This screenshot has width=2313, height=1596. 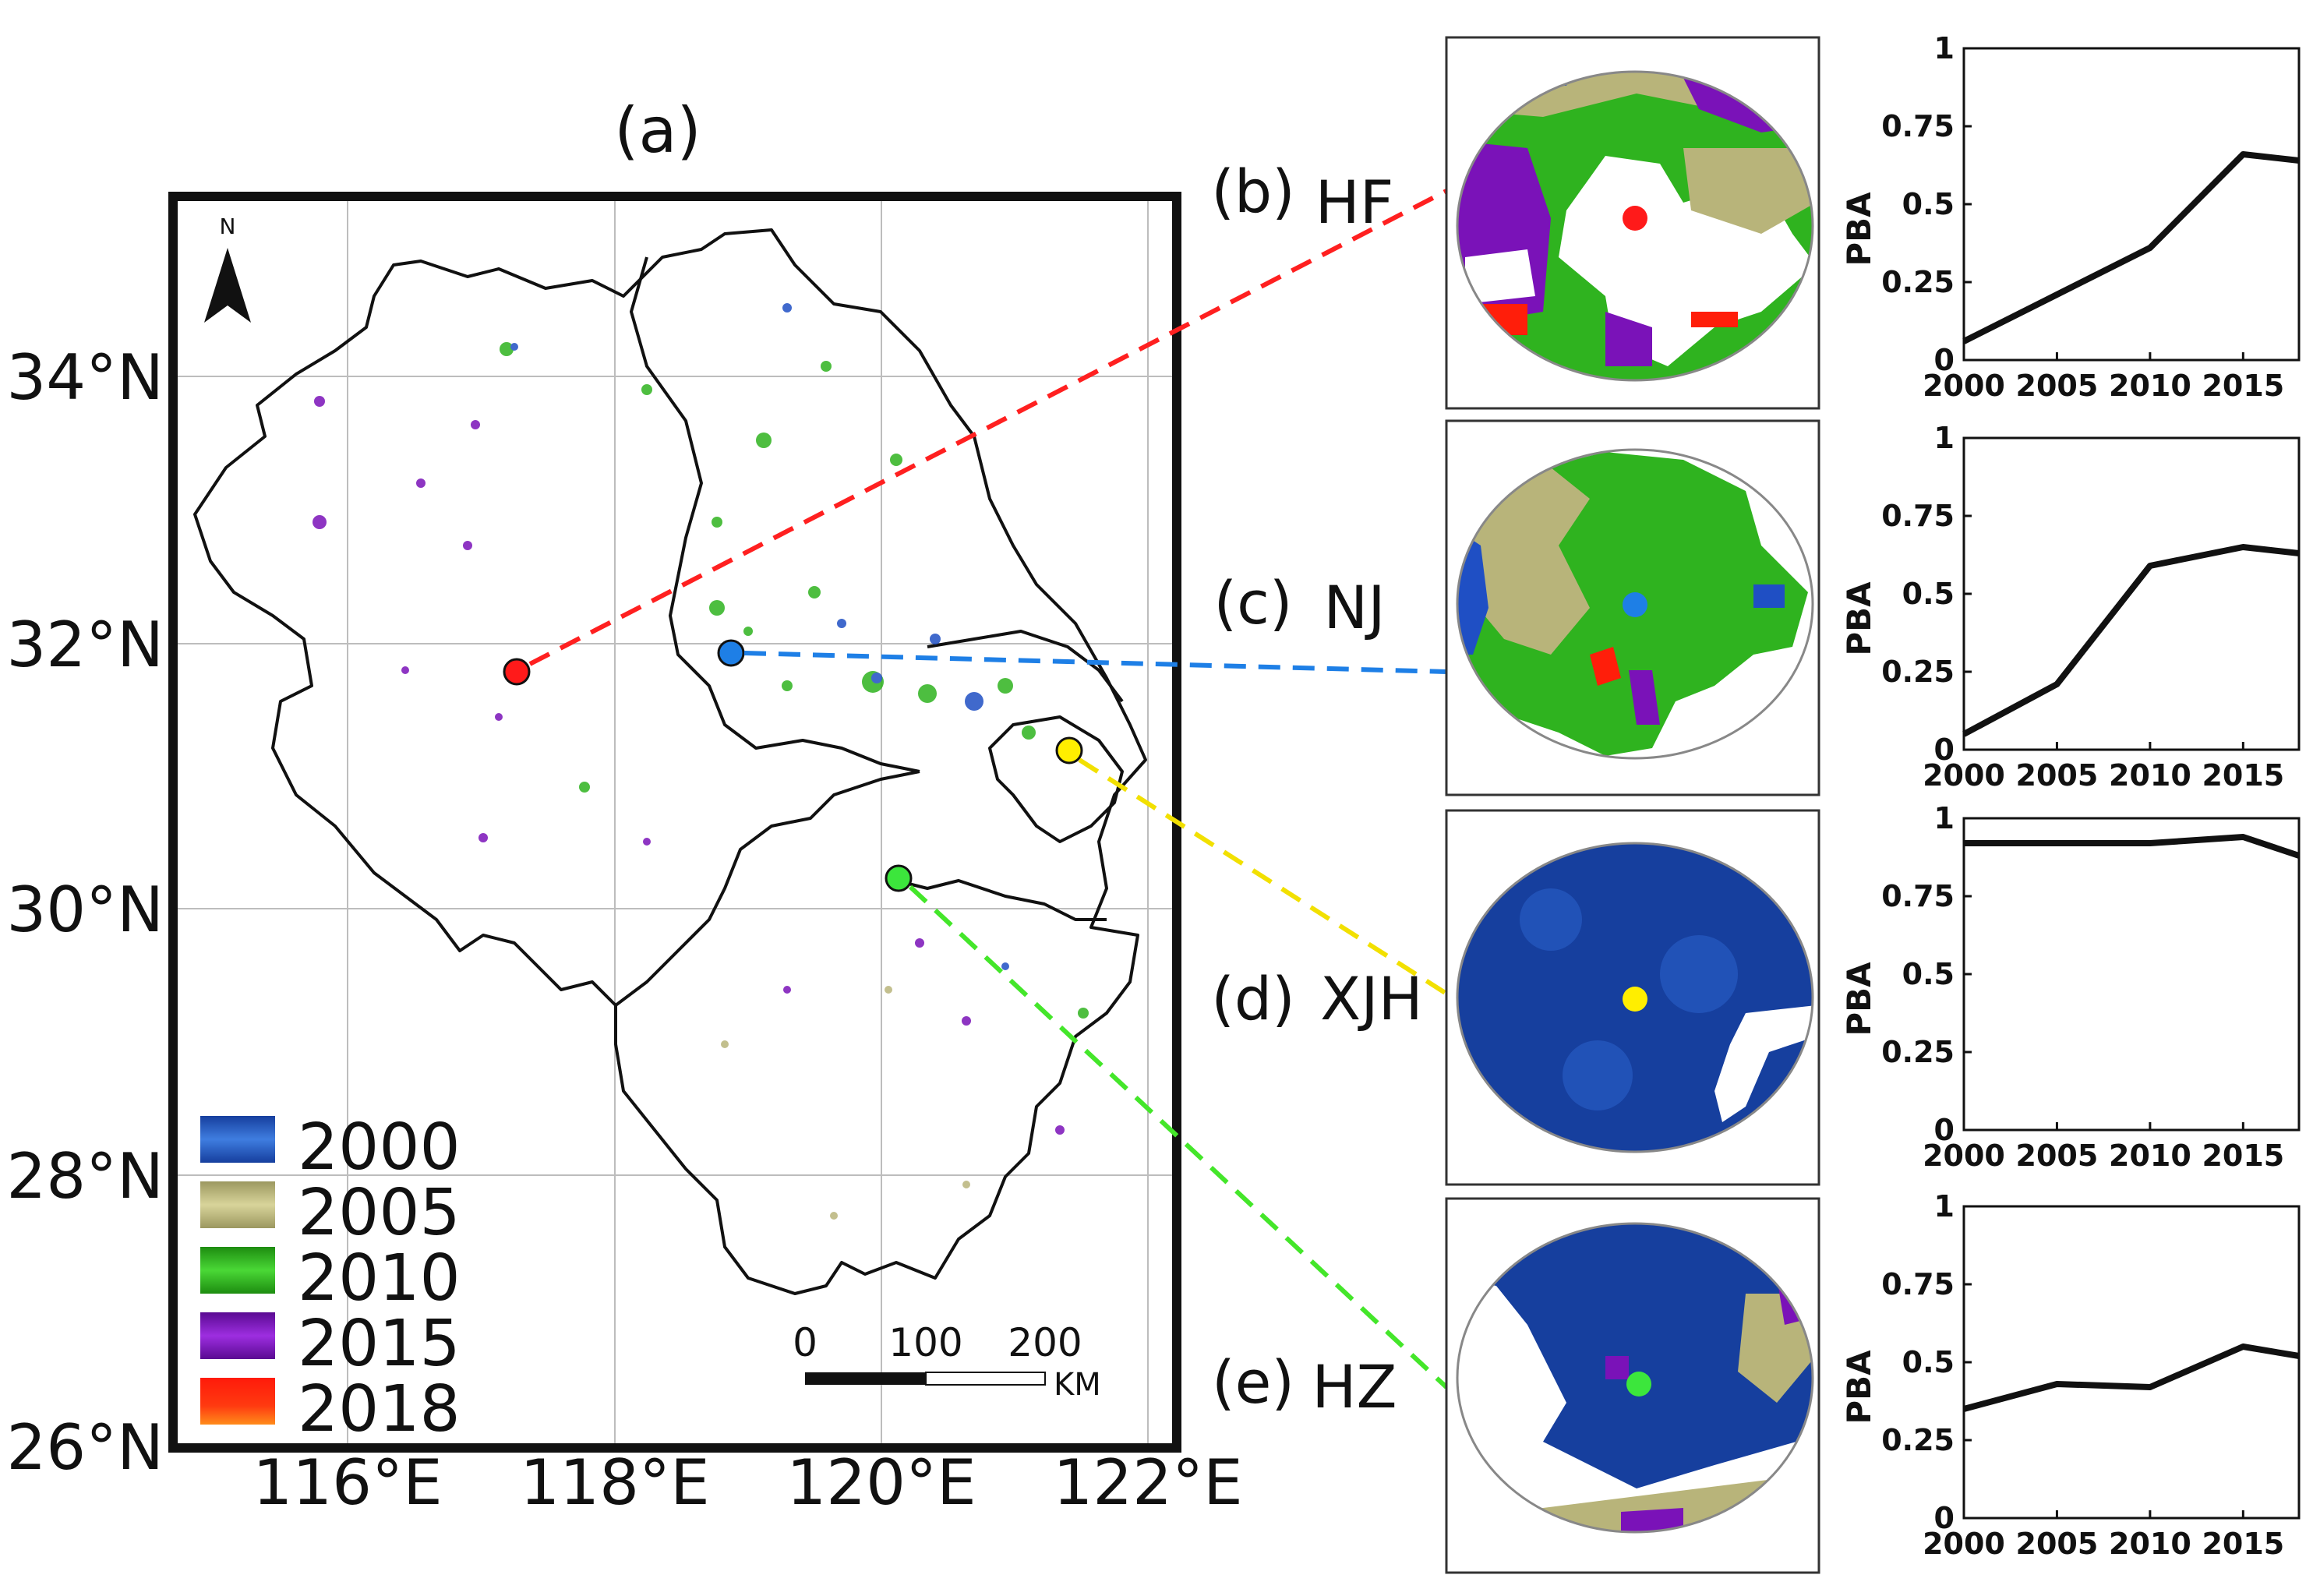 I want to click on legend-item-2015: 2015, so click(x=331, y=1344).